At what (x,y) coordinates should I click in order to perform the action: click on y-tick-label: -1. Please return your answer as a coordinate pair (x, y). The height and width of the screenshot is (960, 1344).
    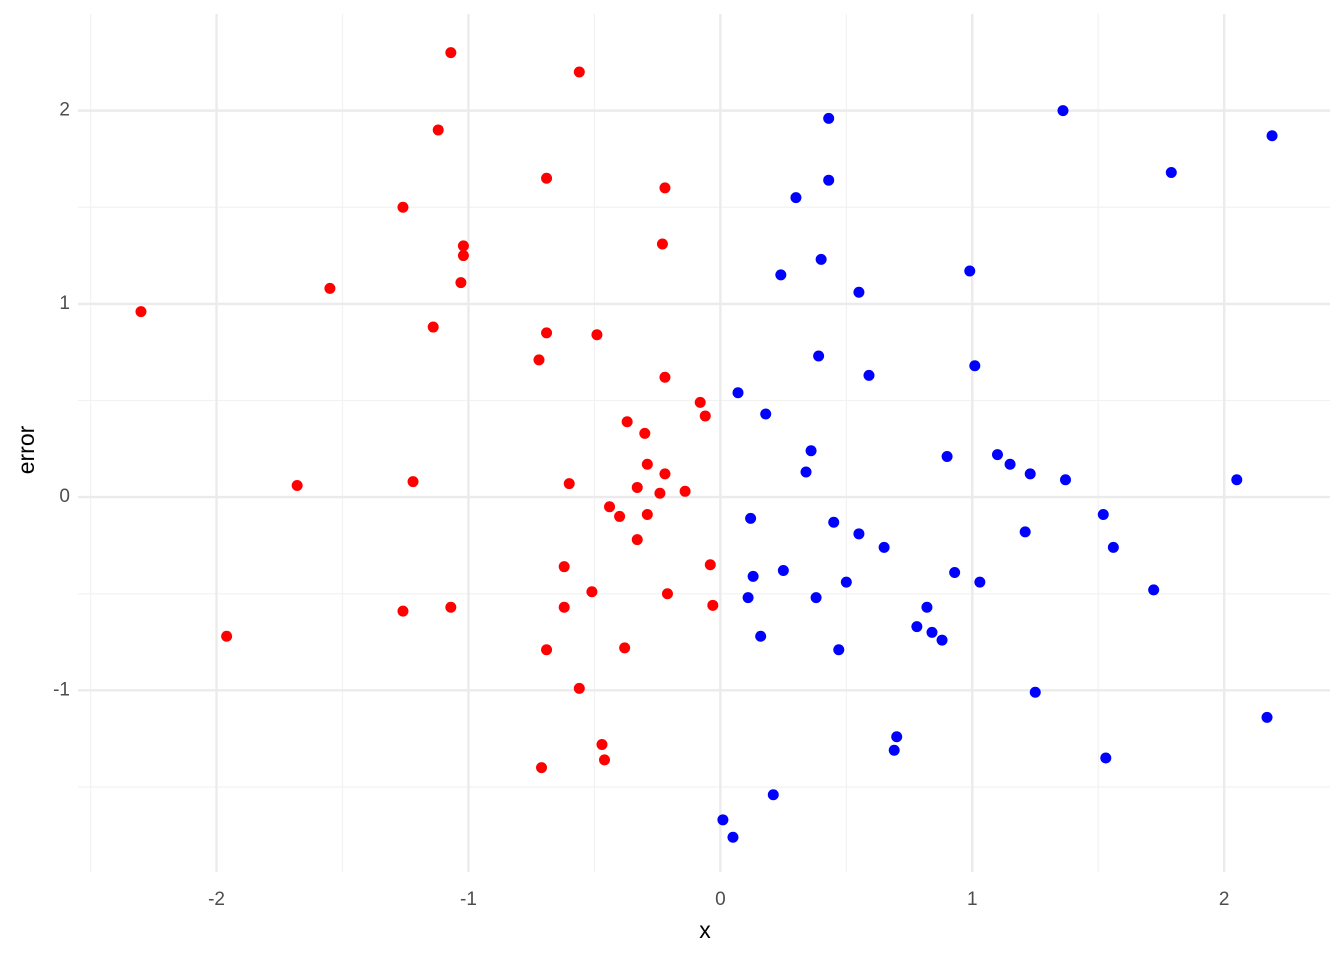
    Looking at the image, I should click on (61, 689).